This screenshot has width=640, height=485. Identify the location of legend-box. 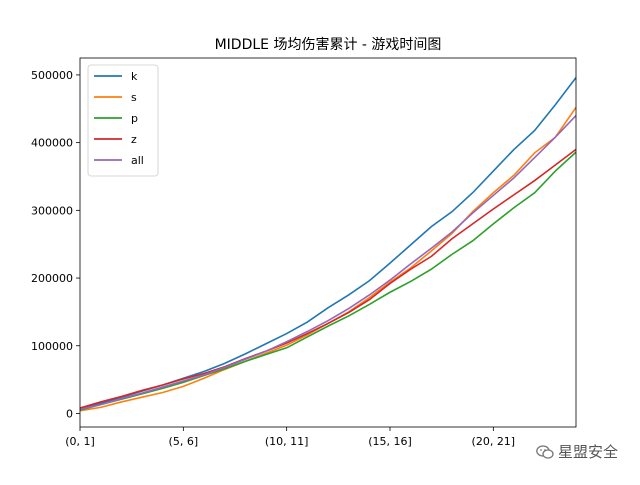
(123, 120).